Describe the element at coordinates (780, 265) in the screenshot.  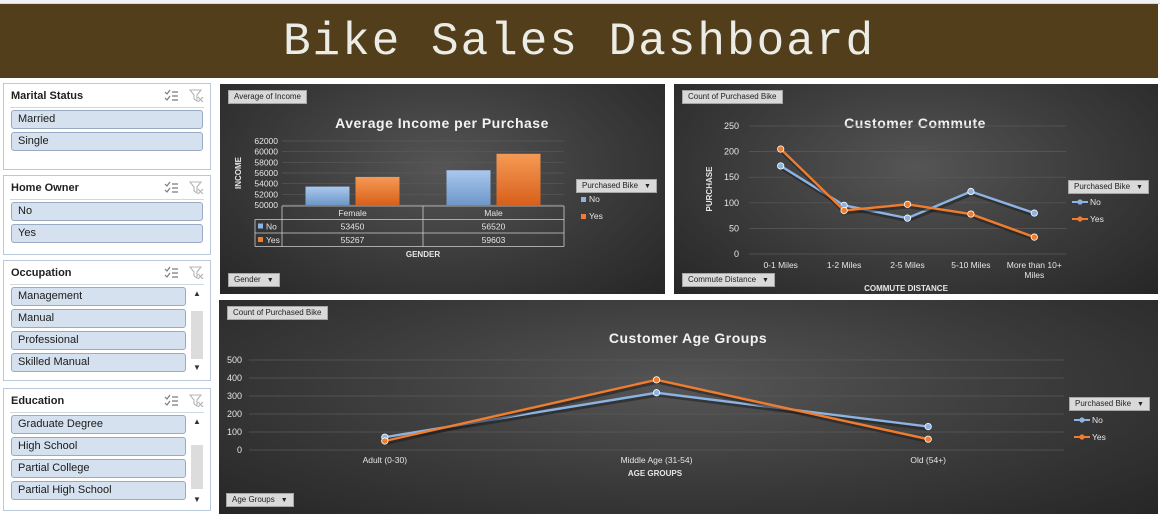
I see `x-tick-label: 0-1 Miles` at that location.